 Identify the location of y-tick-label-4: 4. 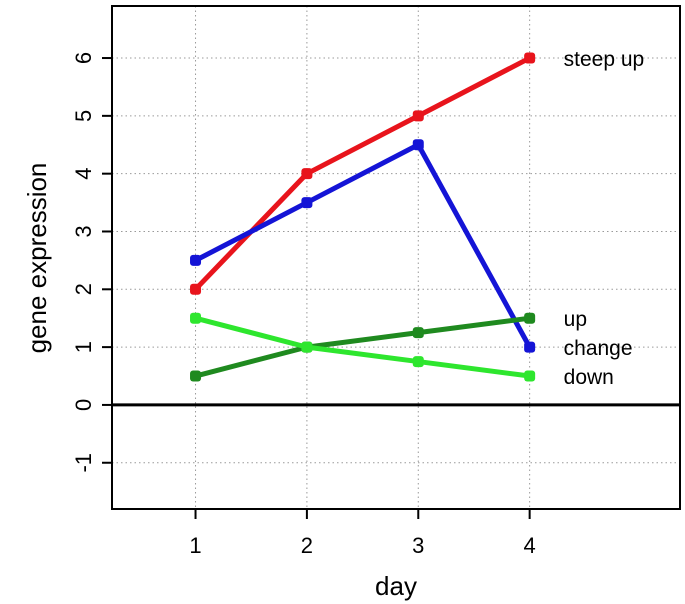
(83, 174).